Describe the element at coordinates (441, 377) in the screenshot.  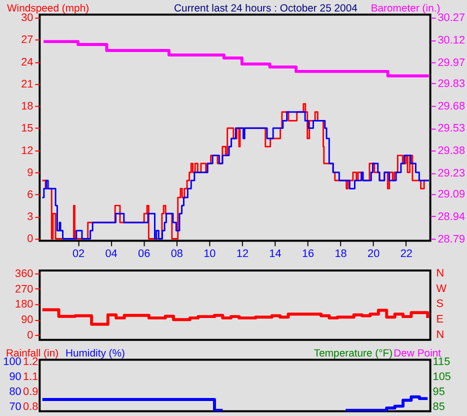
I see `y2-tick-label: 105` at that location.